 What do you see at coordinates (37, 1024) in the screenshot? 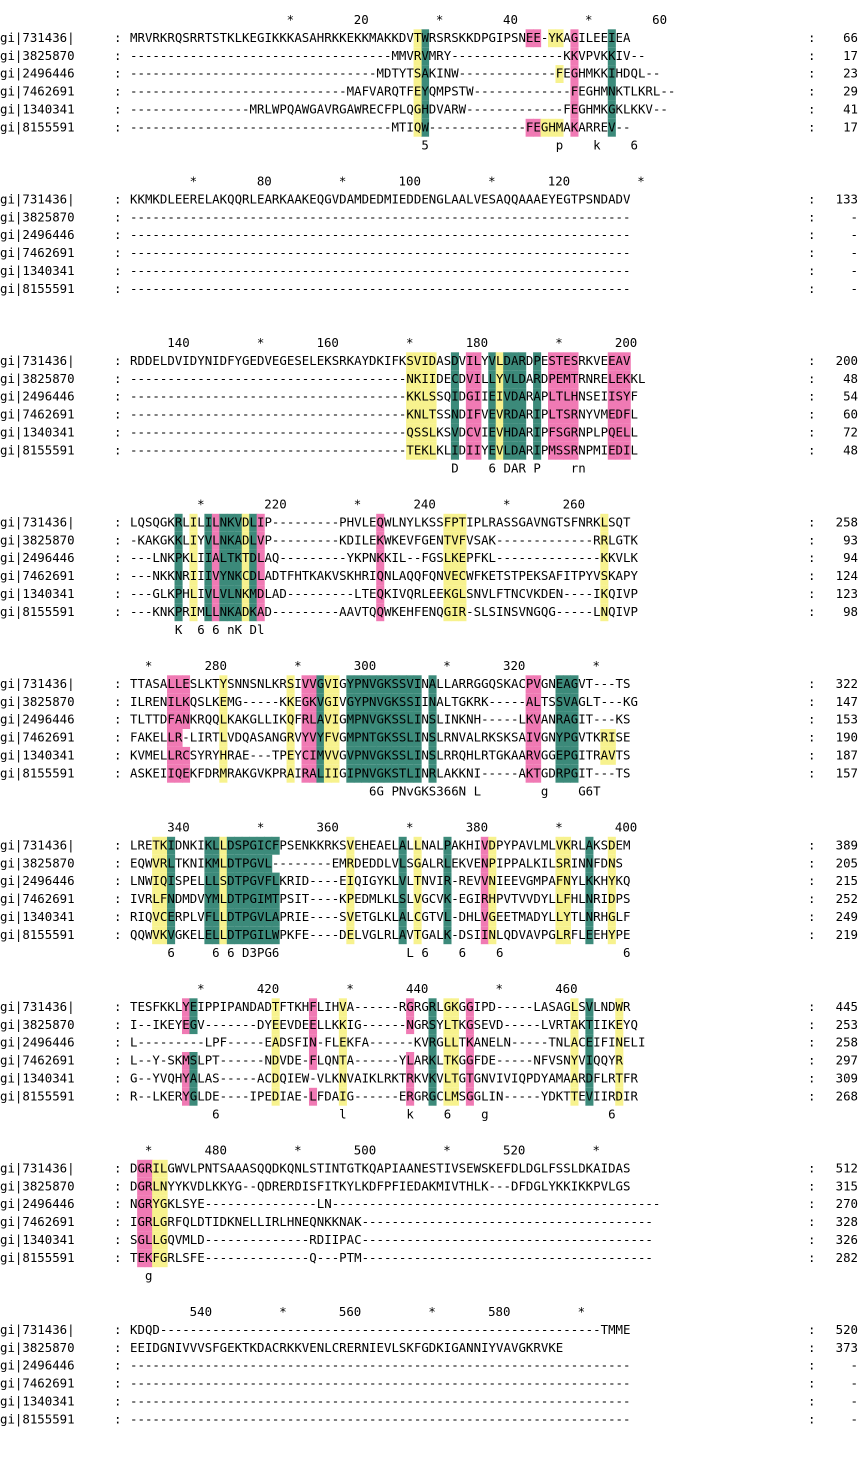
I see `sequence-id: gi|3825870` at bounding box center [37, 1024].